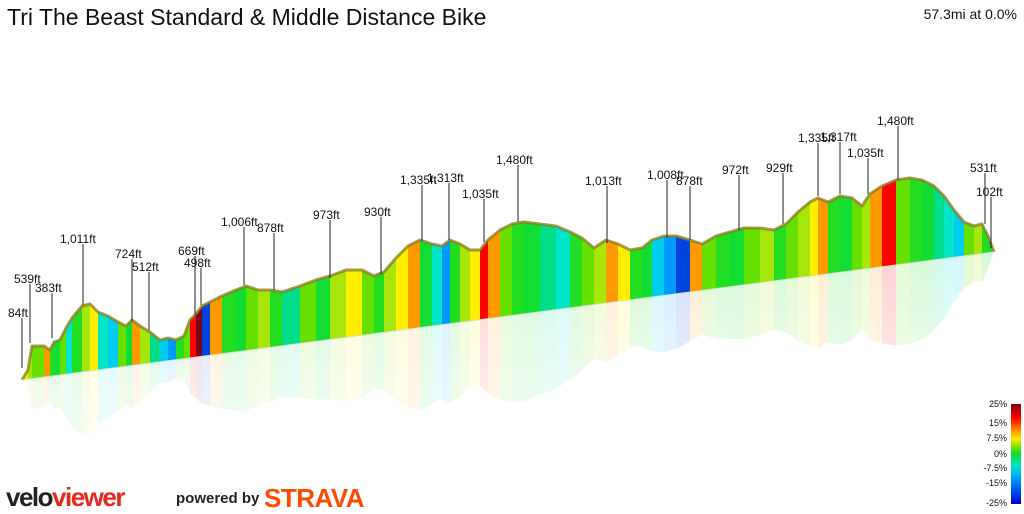 This screenshot has width=1024, height=514. Describe the element at coordinates (27, 279) in the screenshot. I see `peak-label: 539ft` at that location.